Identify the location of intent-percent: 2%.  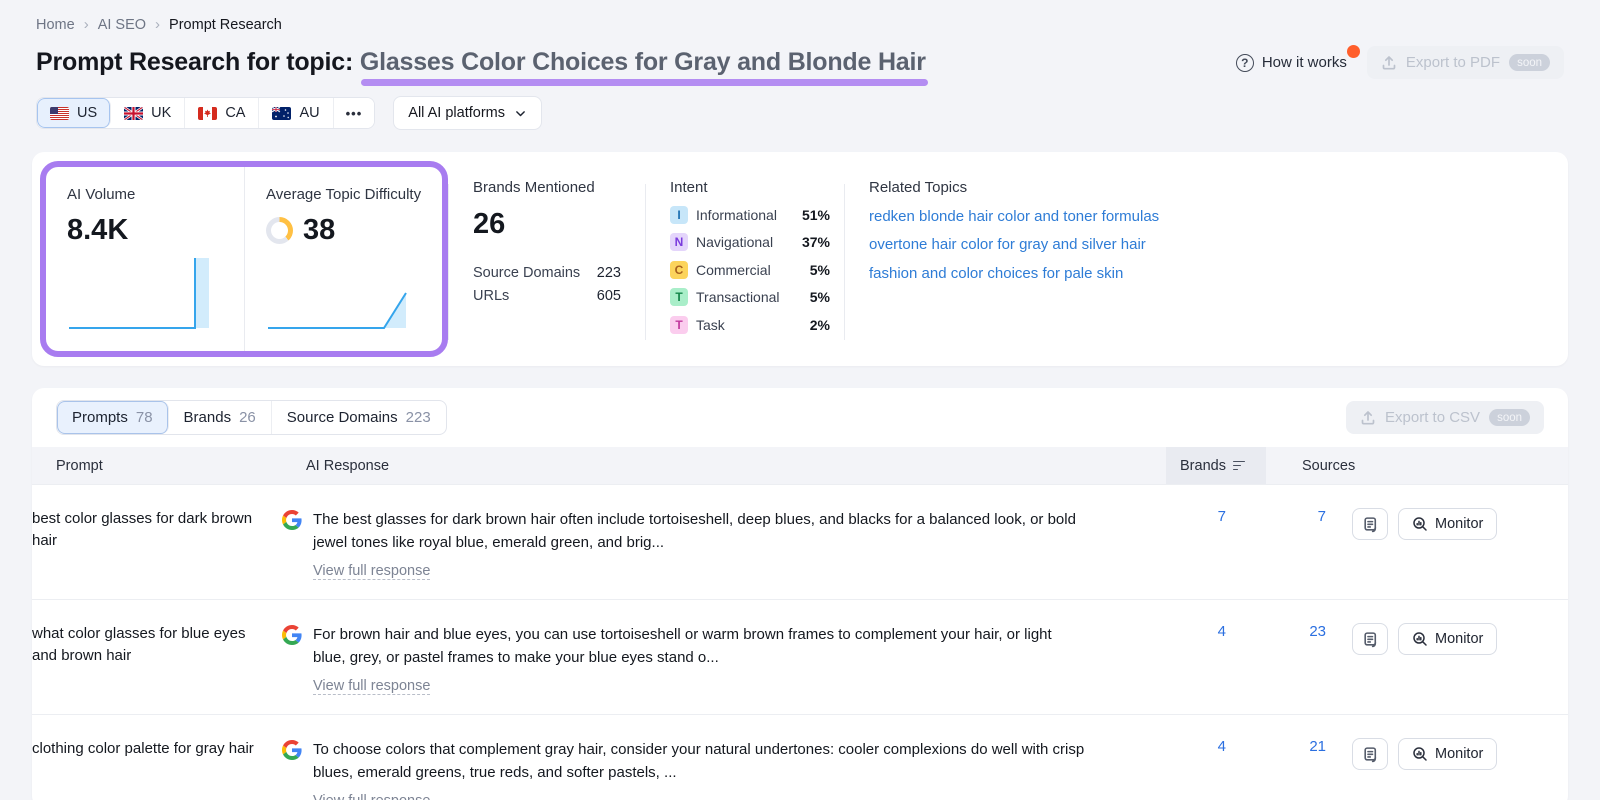
(819, 324).